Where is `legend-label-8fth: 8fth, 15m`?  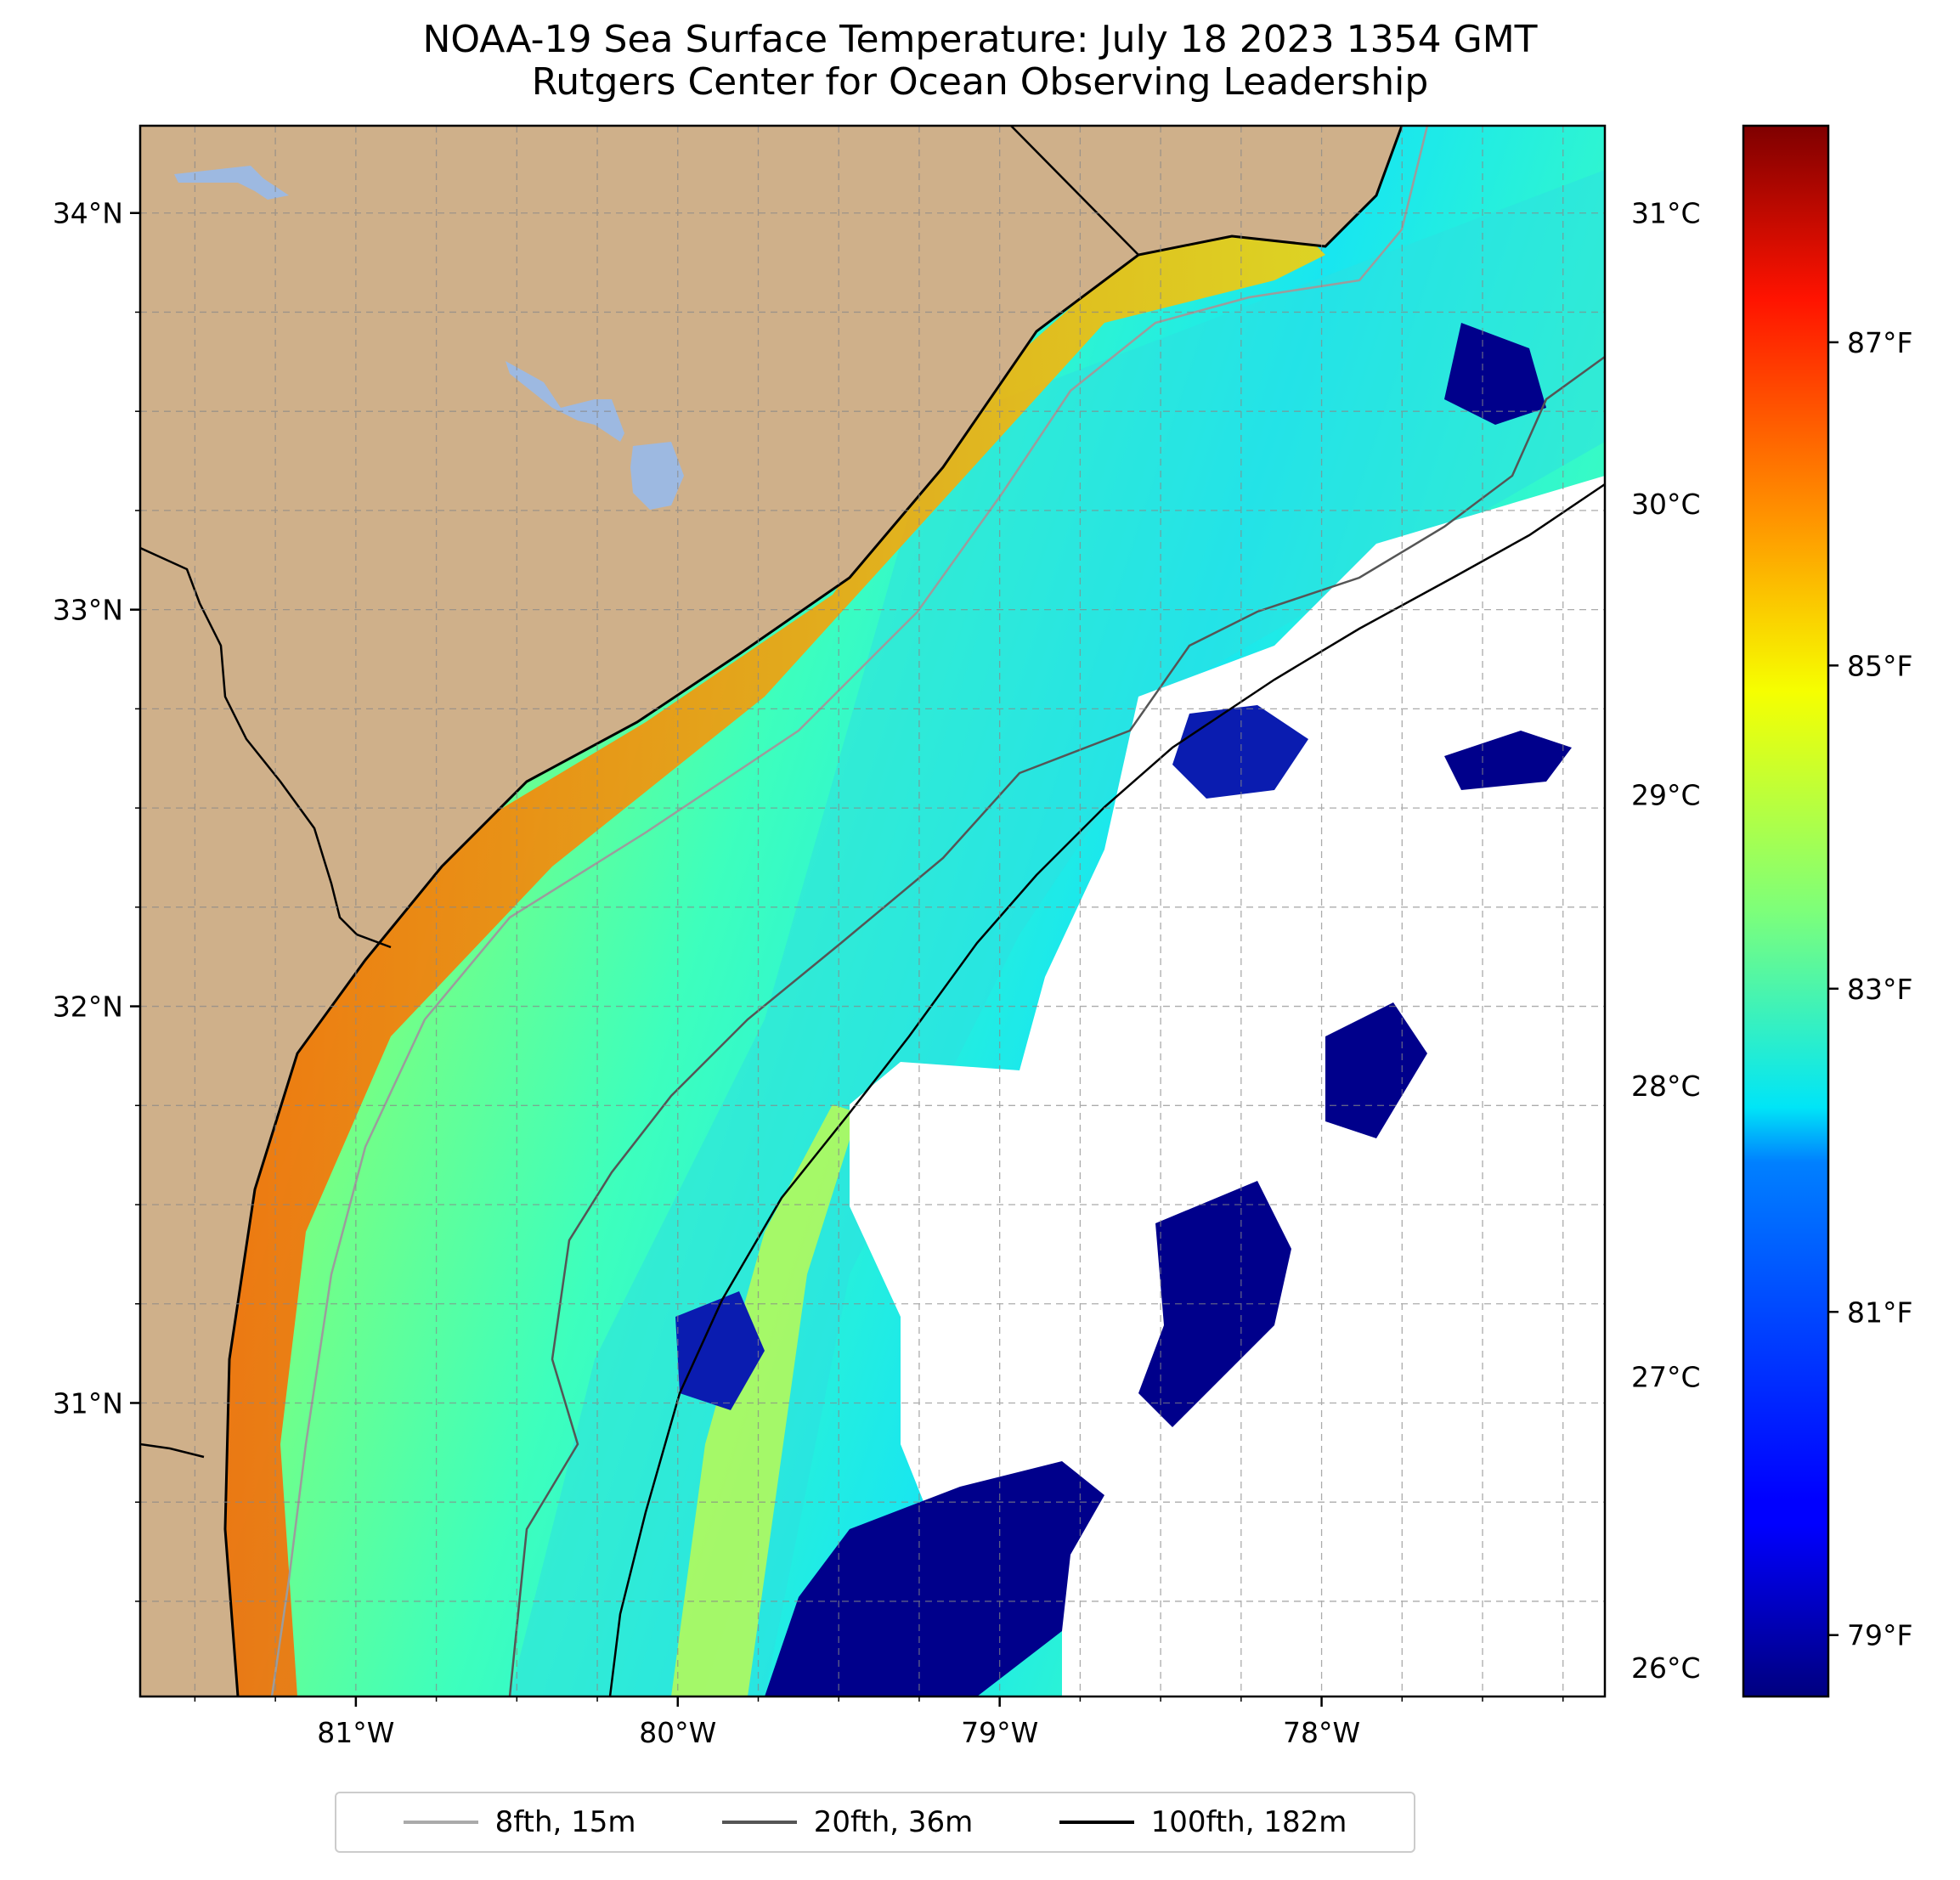 legend-label-8fth: 8fth, 15m is located at coordinates (565, 1822).